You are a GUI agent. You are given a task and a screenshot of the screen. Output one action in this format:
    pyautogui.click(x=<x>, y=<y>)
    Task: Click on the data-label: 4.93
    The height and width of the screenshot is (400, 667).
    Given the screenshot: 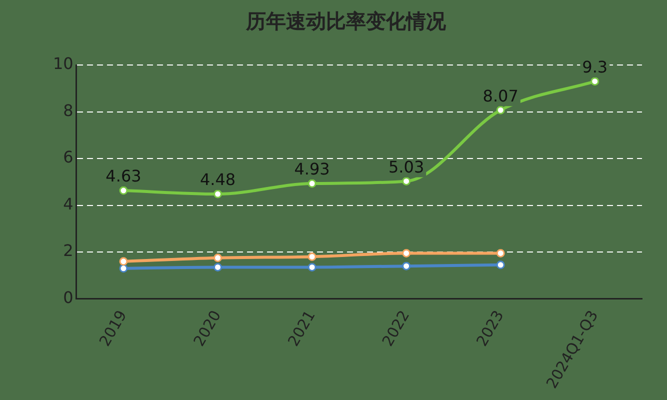 What is the action you would take?
    pyautogui.click(x=312, y=169)
    